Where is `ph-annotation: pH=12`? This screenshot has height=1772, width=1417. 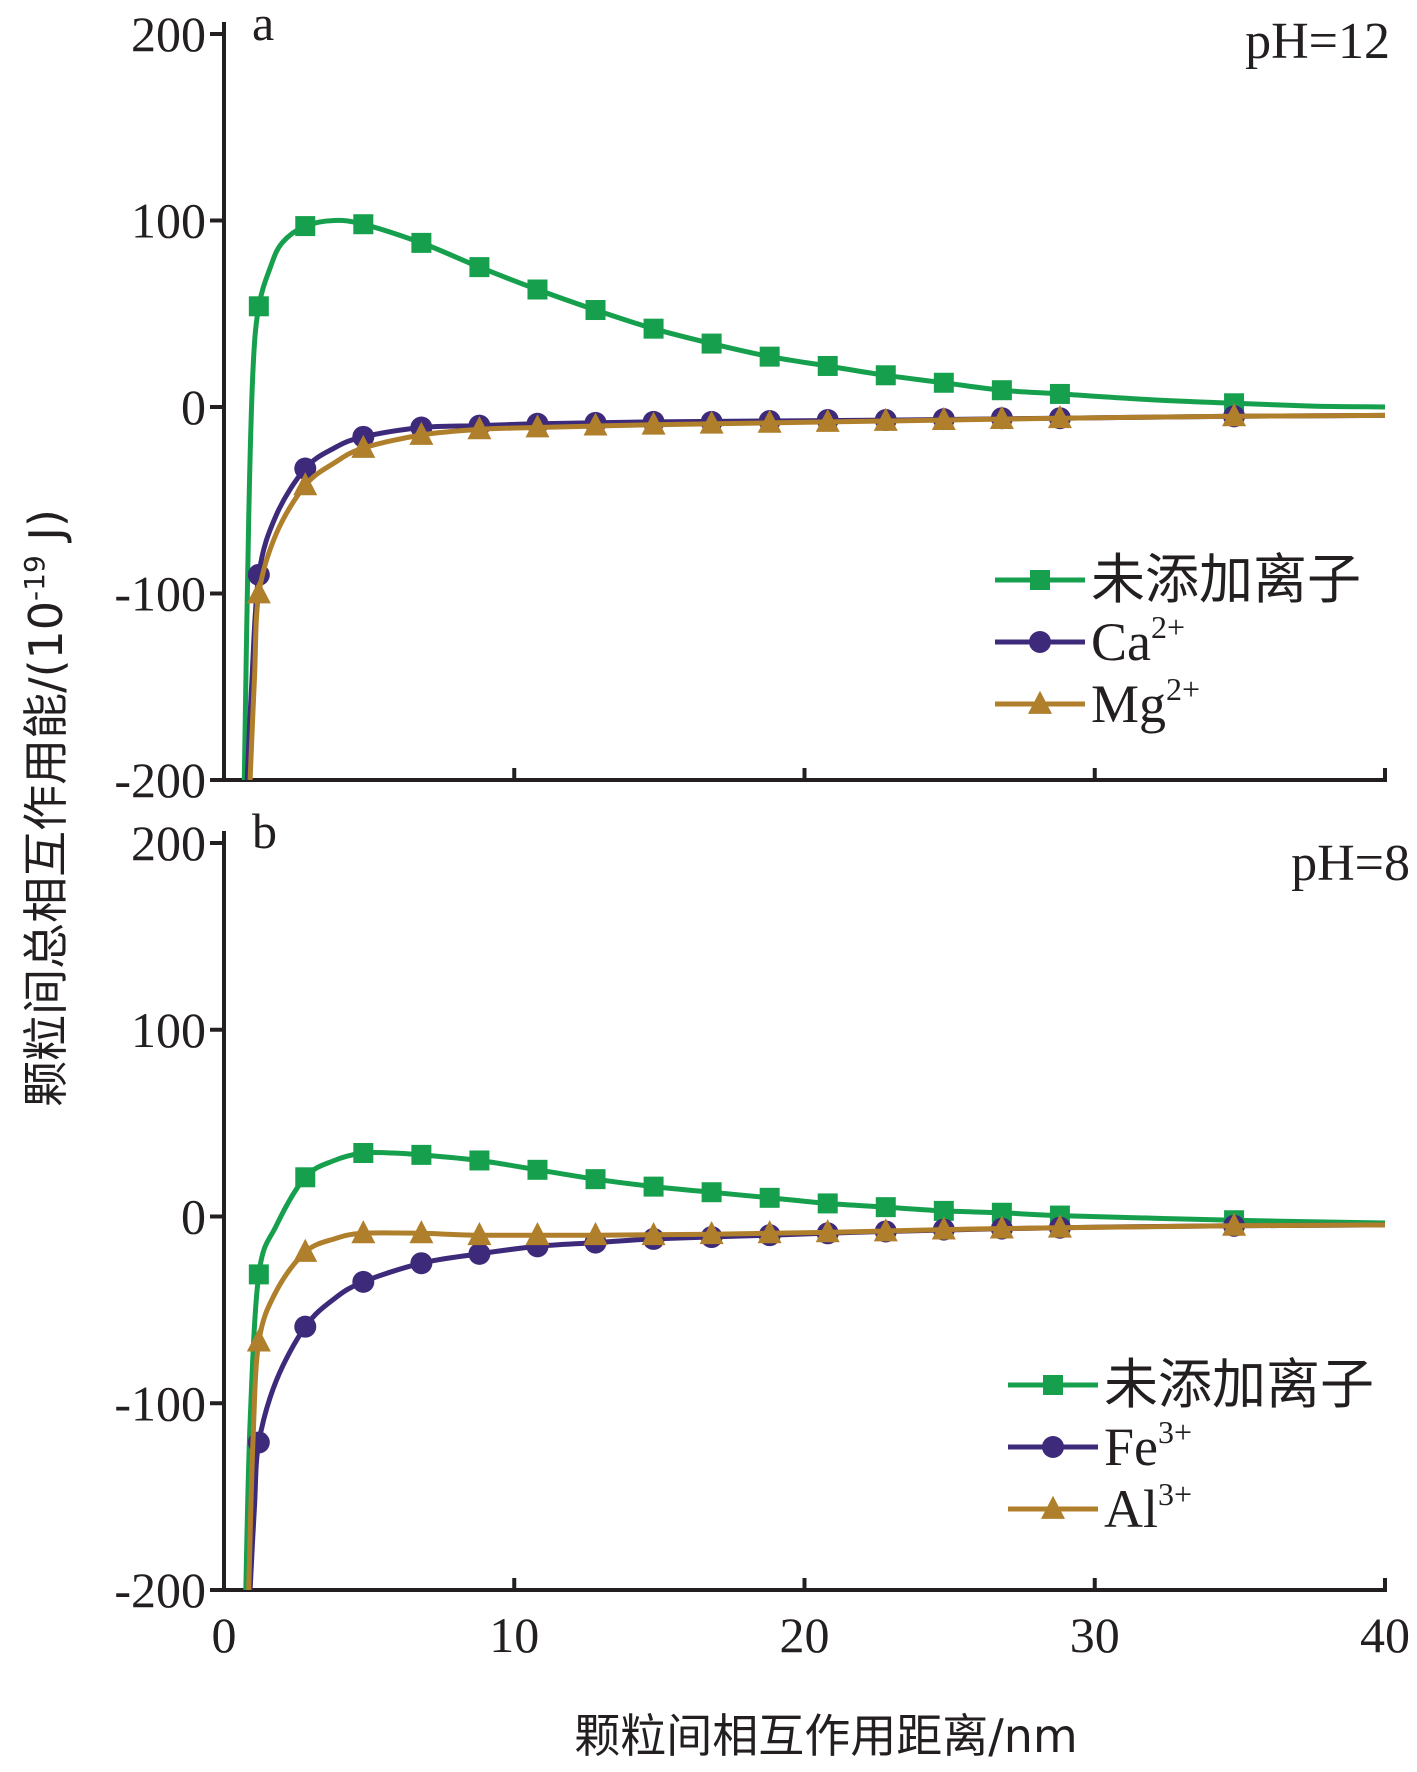
ph-annotation: pH=12 is located at coordinates (1317, 41).